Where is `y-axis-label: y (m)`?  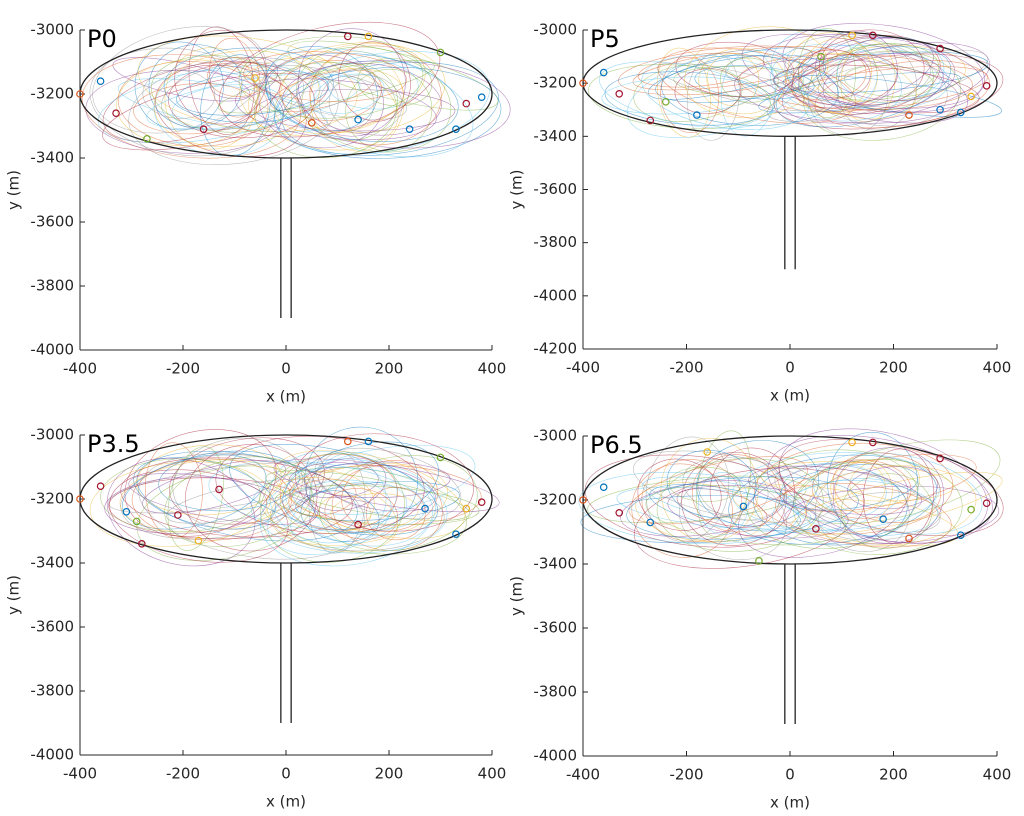
y-axis-label: y (m) is located at coordinates (14, 595).